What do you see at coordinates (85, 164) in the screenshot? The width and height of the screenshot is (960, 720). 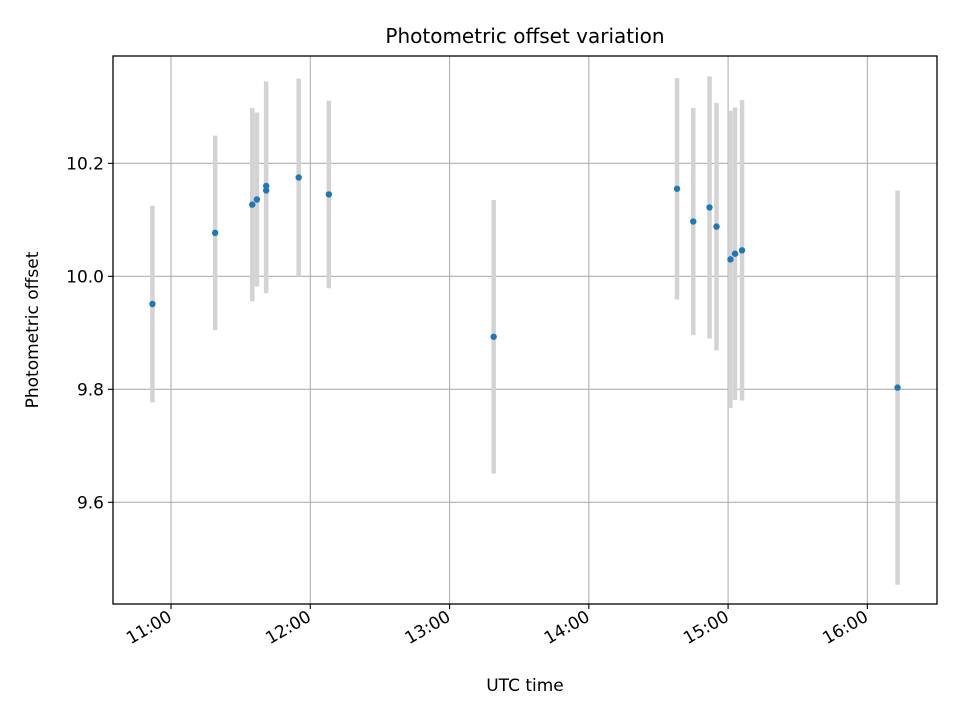 I see `y-tick-label: 10.2` at bounding box center [85, 164].